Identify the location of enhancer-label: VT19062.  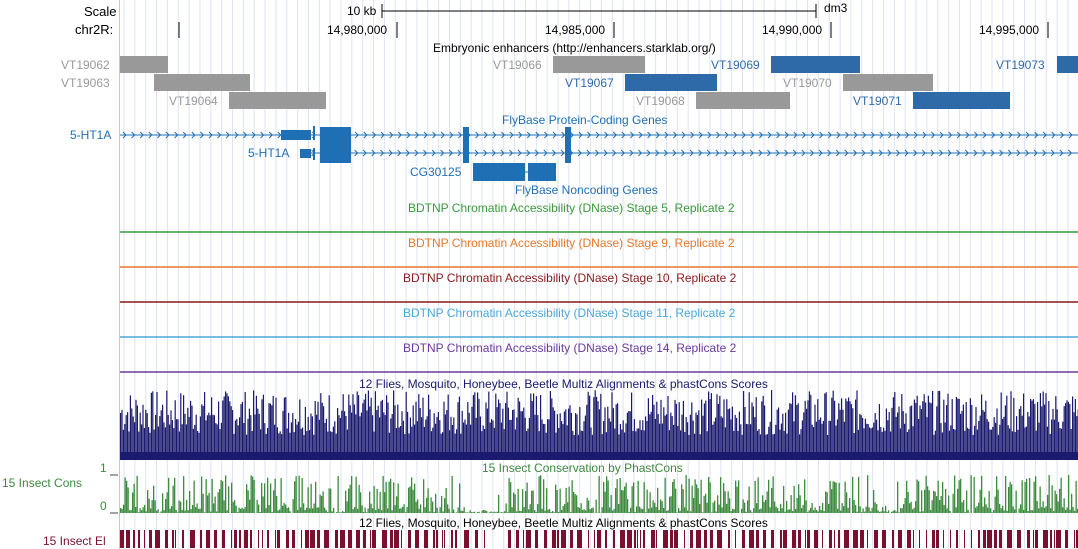
(85, 65).